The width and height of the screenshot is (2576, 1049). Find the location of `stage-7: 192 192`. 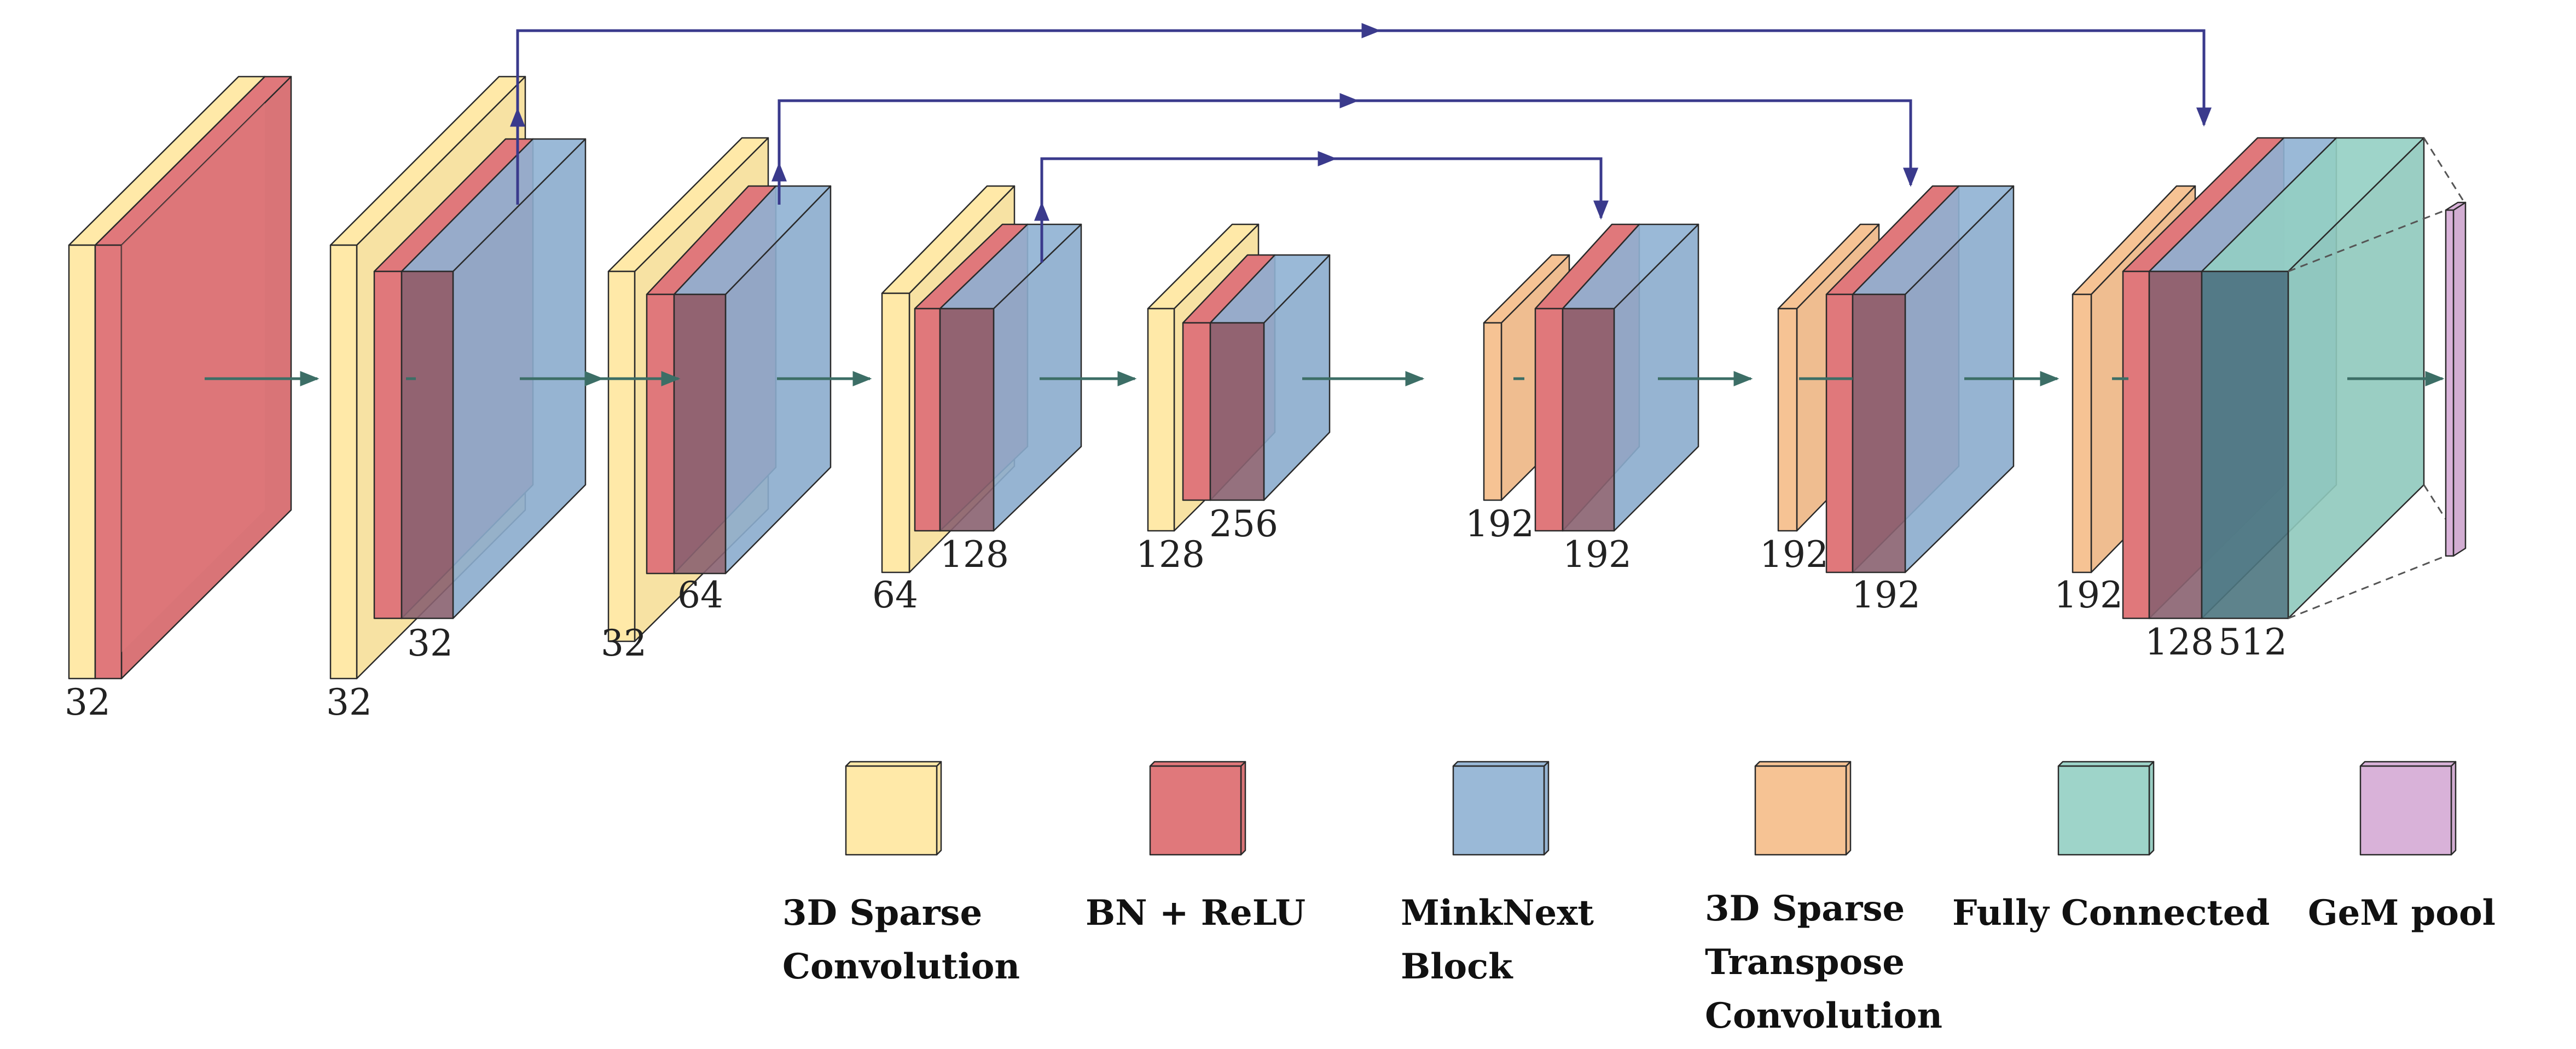

stage-7: 192 192 is located at coordinates (1888, 400).